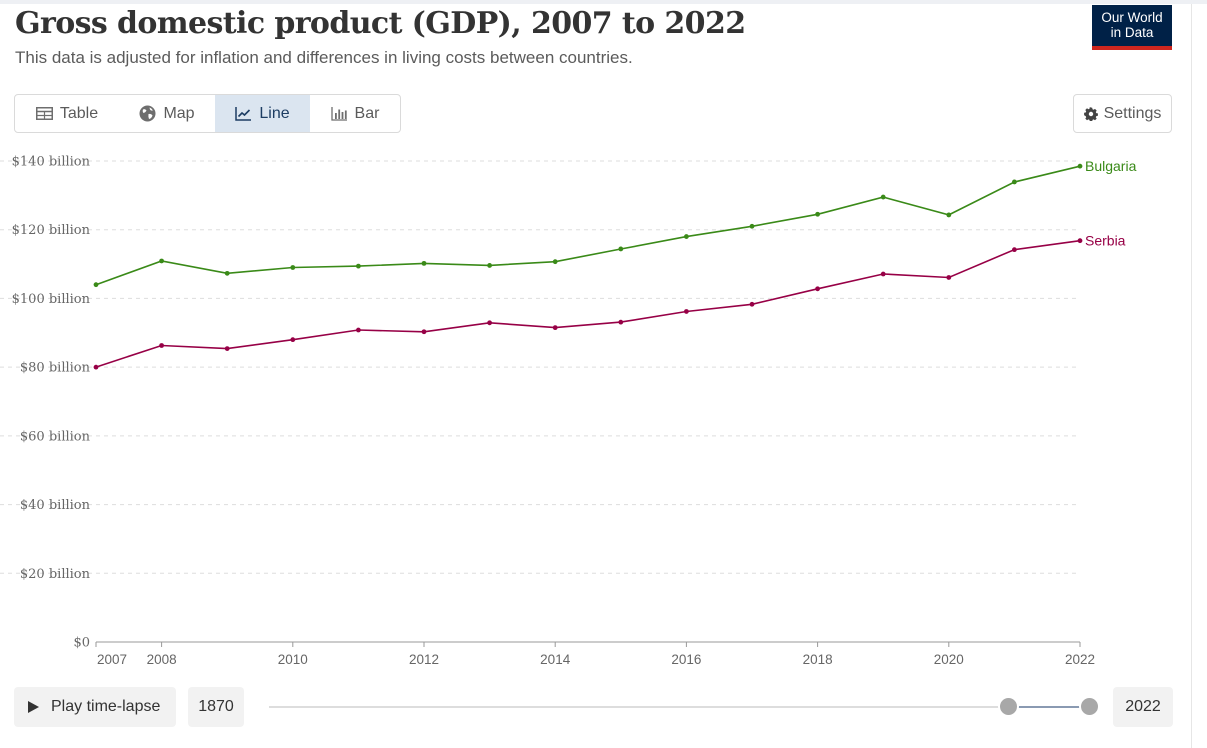  Describe the element at coordinates (216, 707) in the screenshot. I see `timeline-start-year: 1870` at that location.